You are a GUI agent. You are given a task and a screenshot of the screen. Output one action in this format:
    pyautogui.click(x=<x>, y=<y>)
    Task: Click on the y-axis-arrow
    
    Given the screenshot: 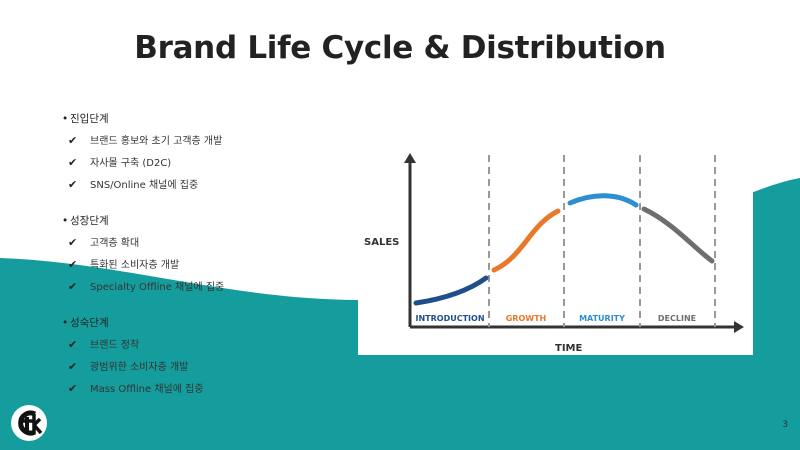 What is the action you would take?
    pyautogui.click(x=410, y=158)
    